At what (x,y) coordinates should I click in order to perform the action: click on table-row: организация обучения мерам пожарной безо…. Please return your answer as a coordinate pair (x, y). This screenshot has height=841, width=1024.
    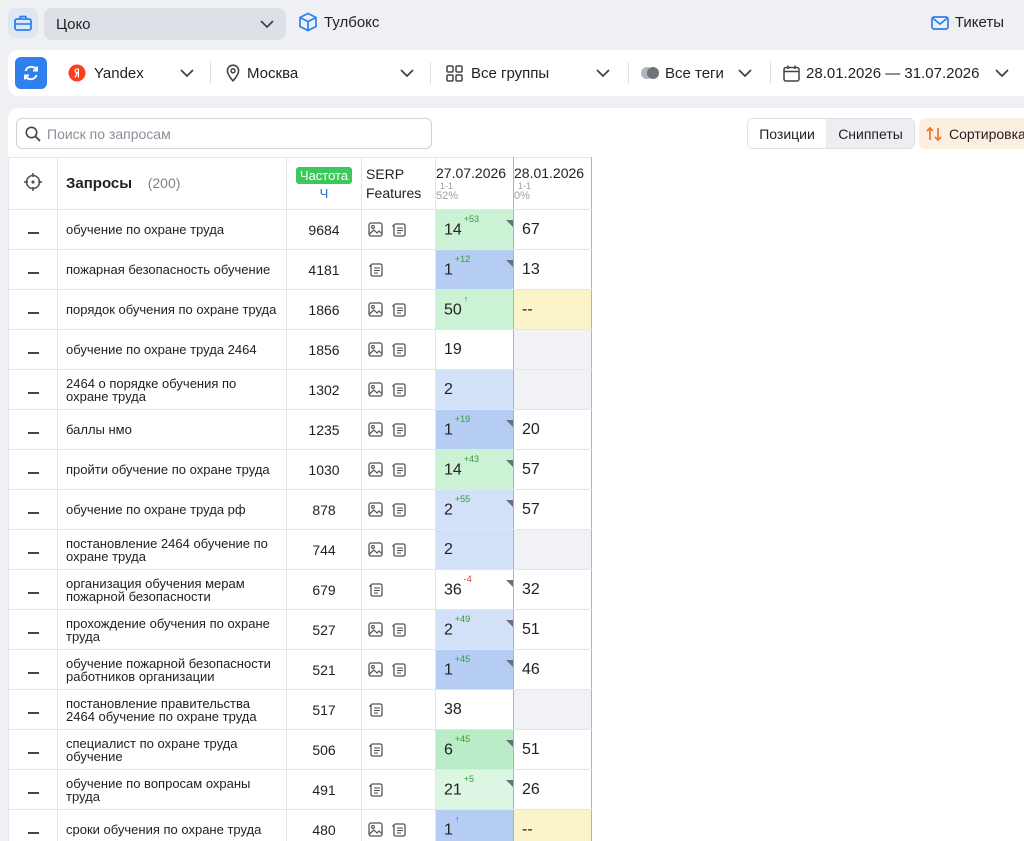
    Looking at the image, I should click on (300, 589).